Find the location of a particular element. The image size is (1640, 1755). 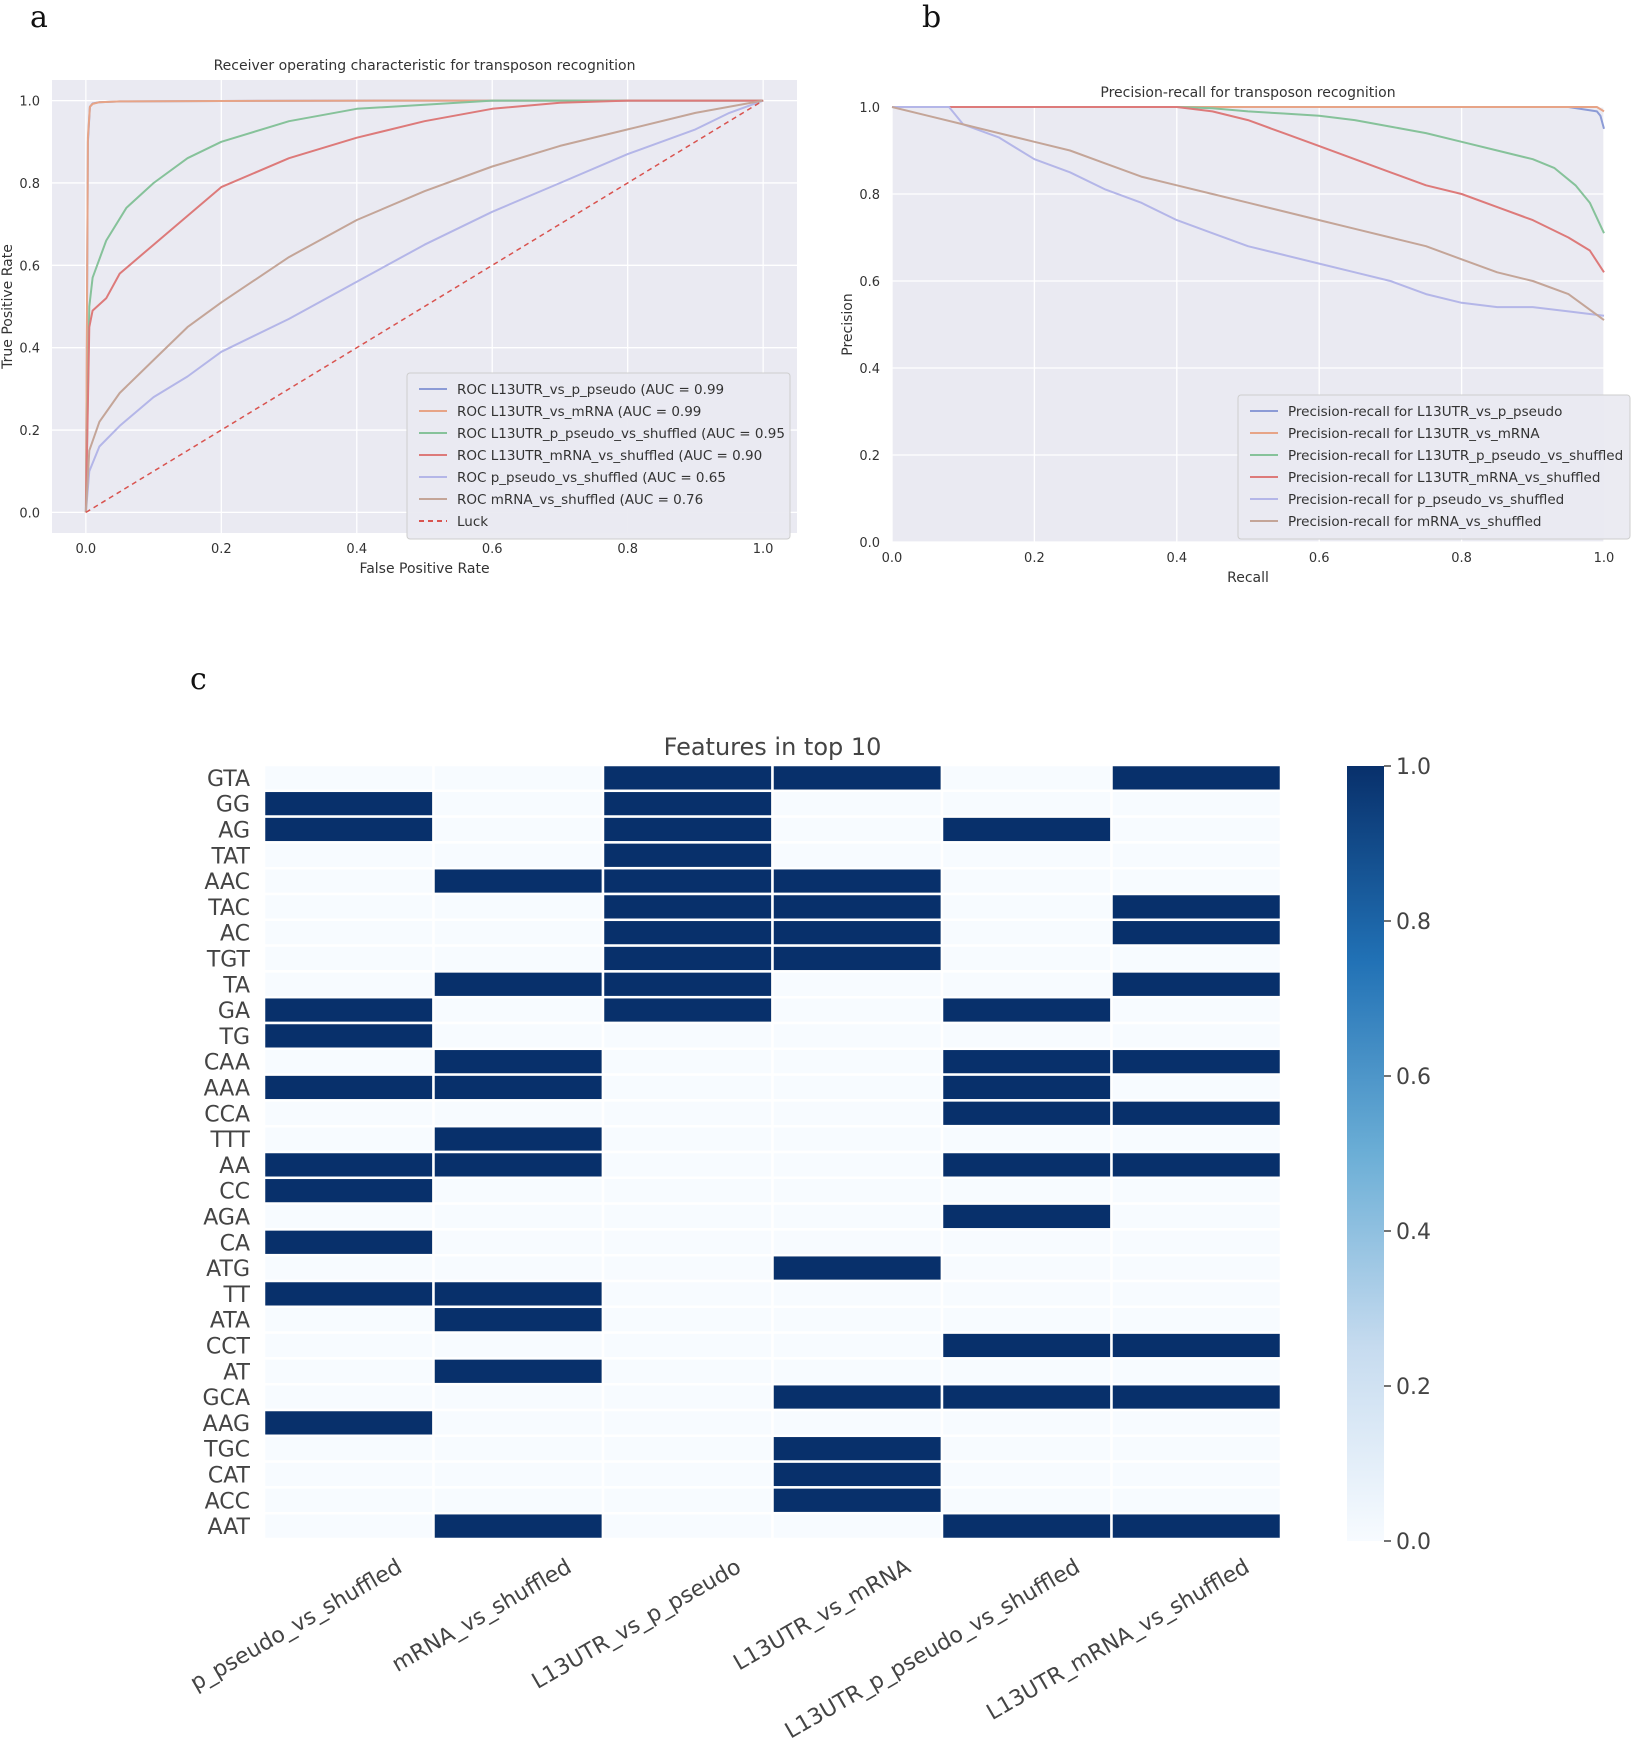

roc-legend-box is located at coordinates (598, 456).